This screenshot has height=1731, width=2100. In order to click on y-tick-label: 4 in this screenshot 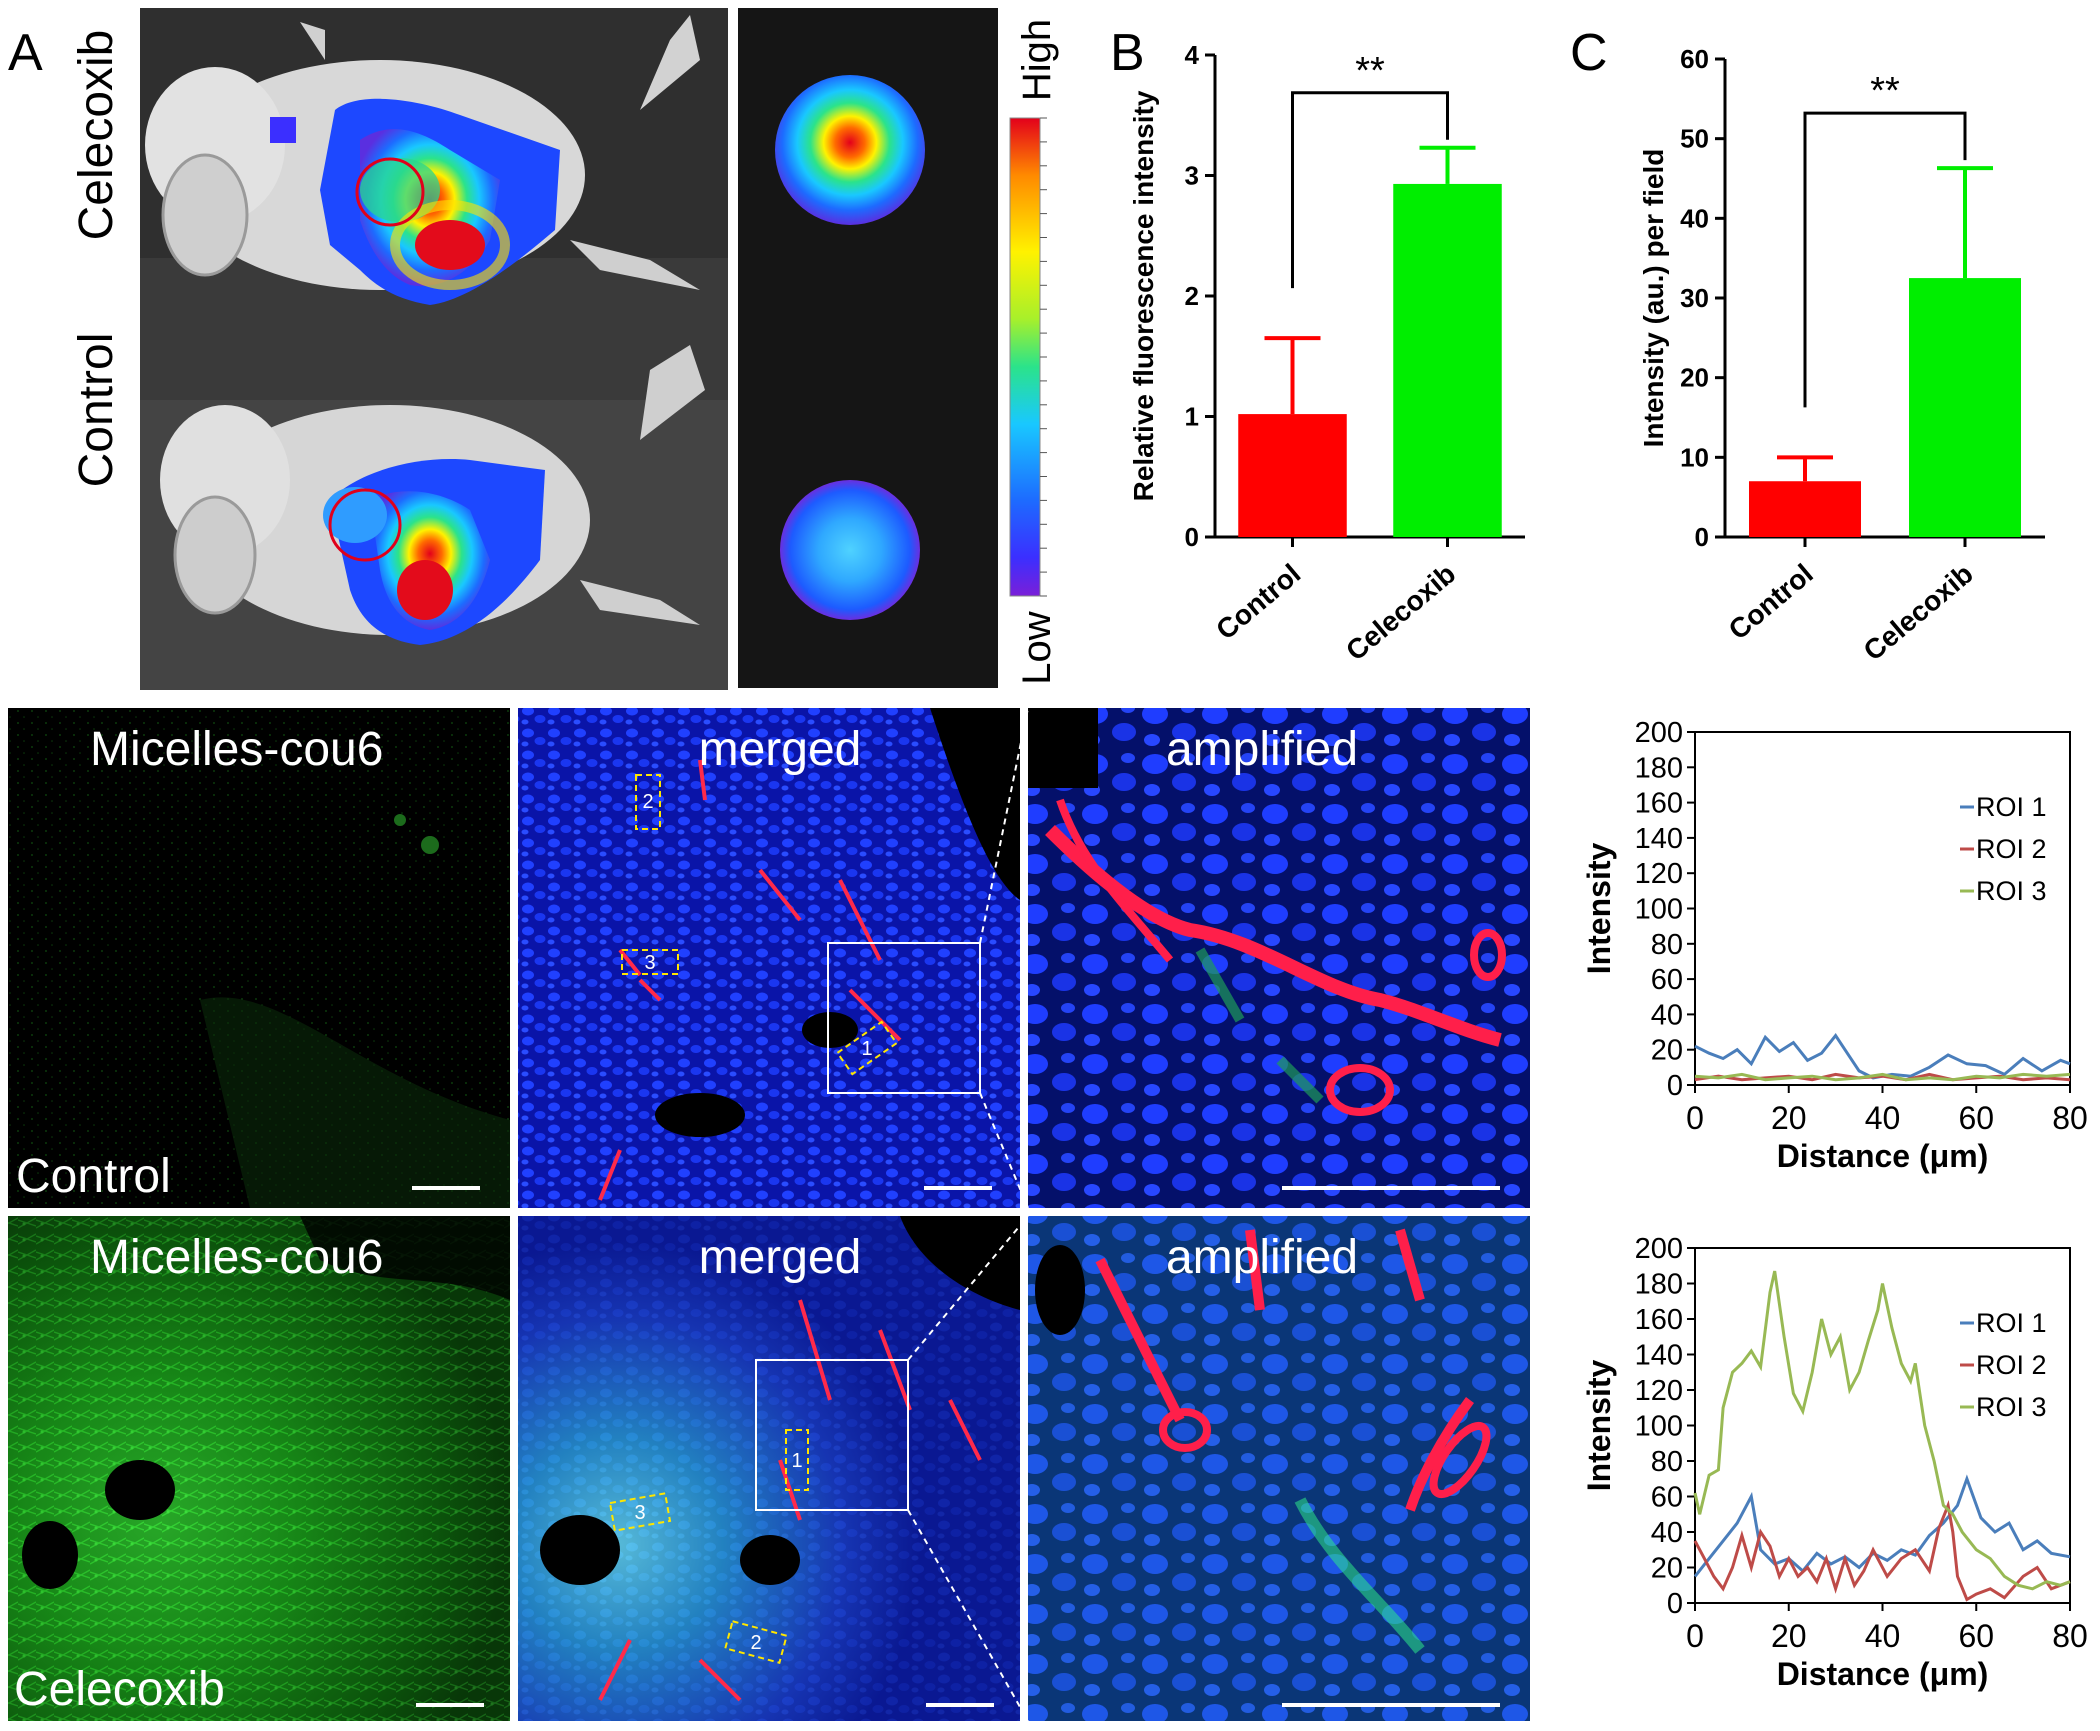, I will do `click(1192, 55)`.